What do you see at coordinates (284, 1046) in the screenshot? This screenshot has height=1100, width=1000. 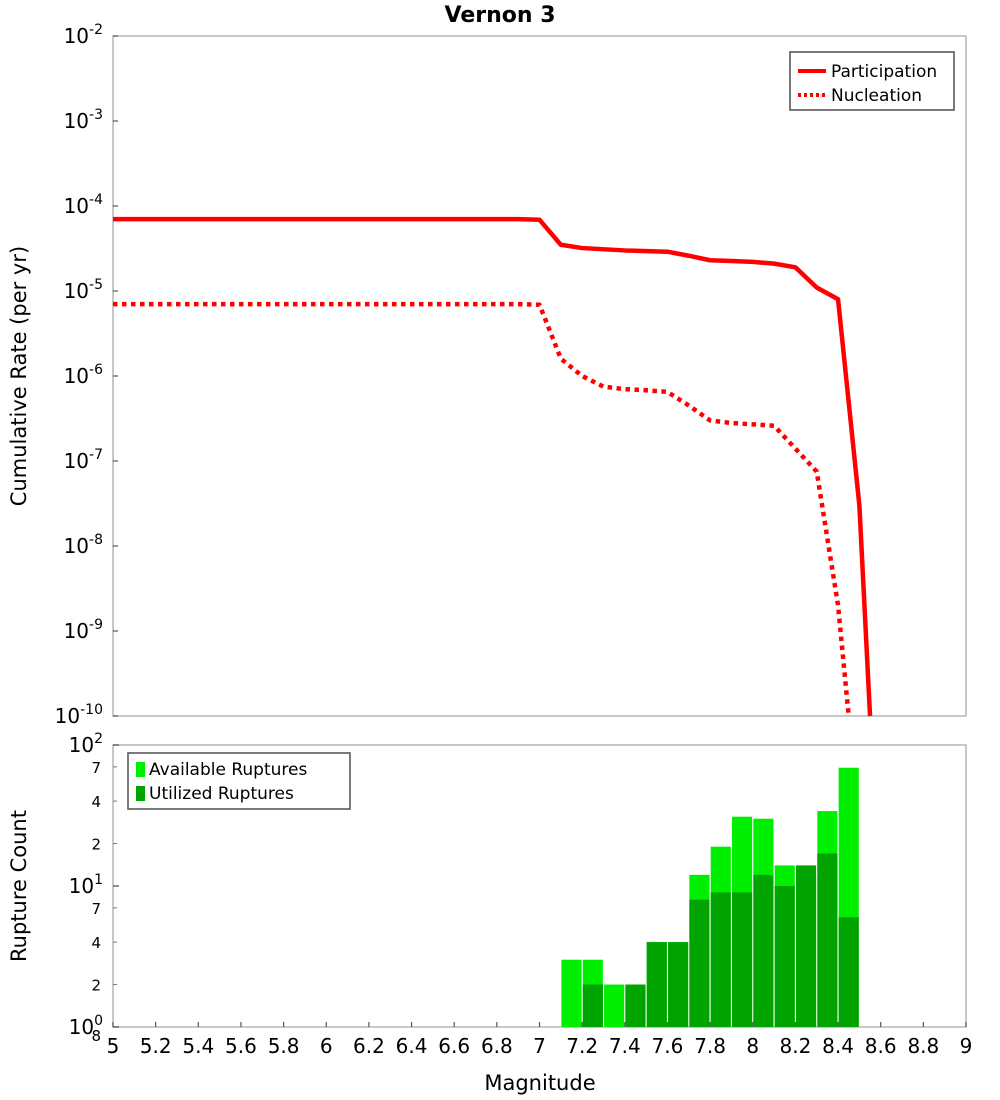 I see `x-tick-5.8: 5.8` at bounding box center [284, 1046].